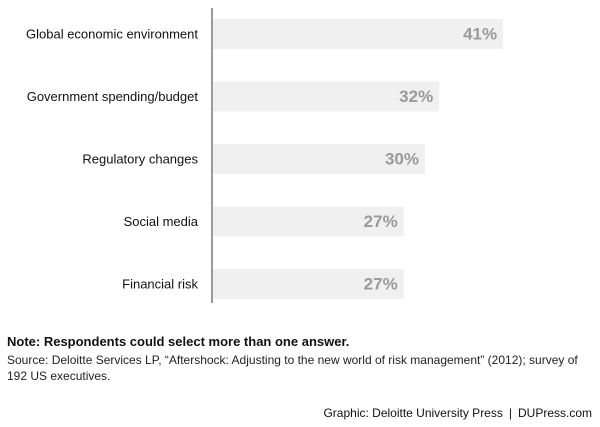 This screenshot has height=427, width=600. Describe the element at coordinates (160, 284) in the screenshot. I see `category-label-financial-risk: Financial risk` at that location.